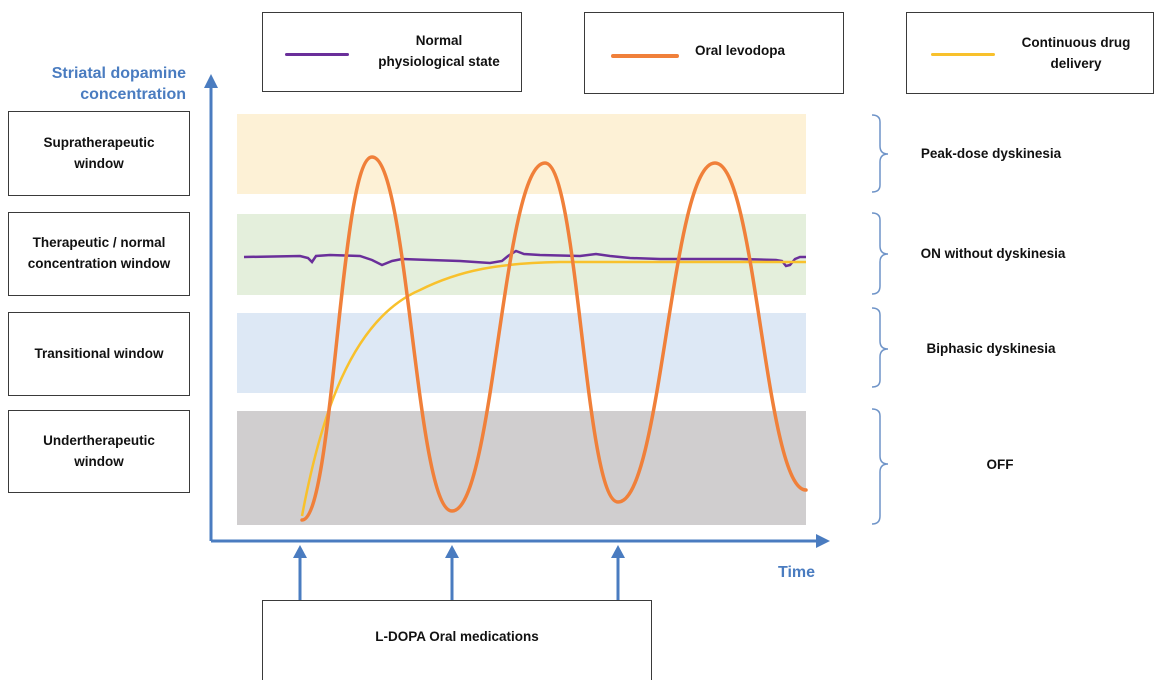 Image resolution: width=1158 pixels, height=680 pixels. Describe the element at coordinates (963, 54) in the screenshot. I see `legend-continuous-swatch` at that location.